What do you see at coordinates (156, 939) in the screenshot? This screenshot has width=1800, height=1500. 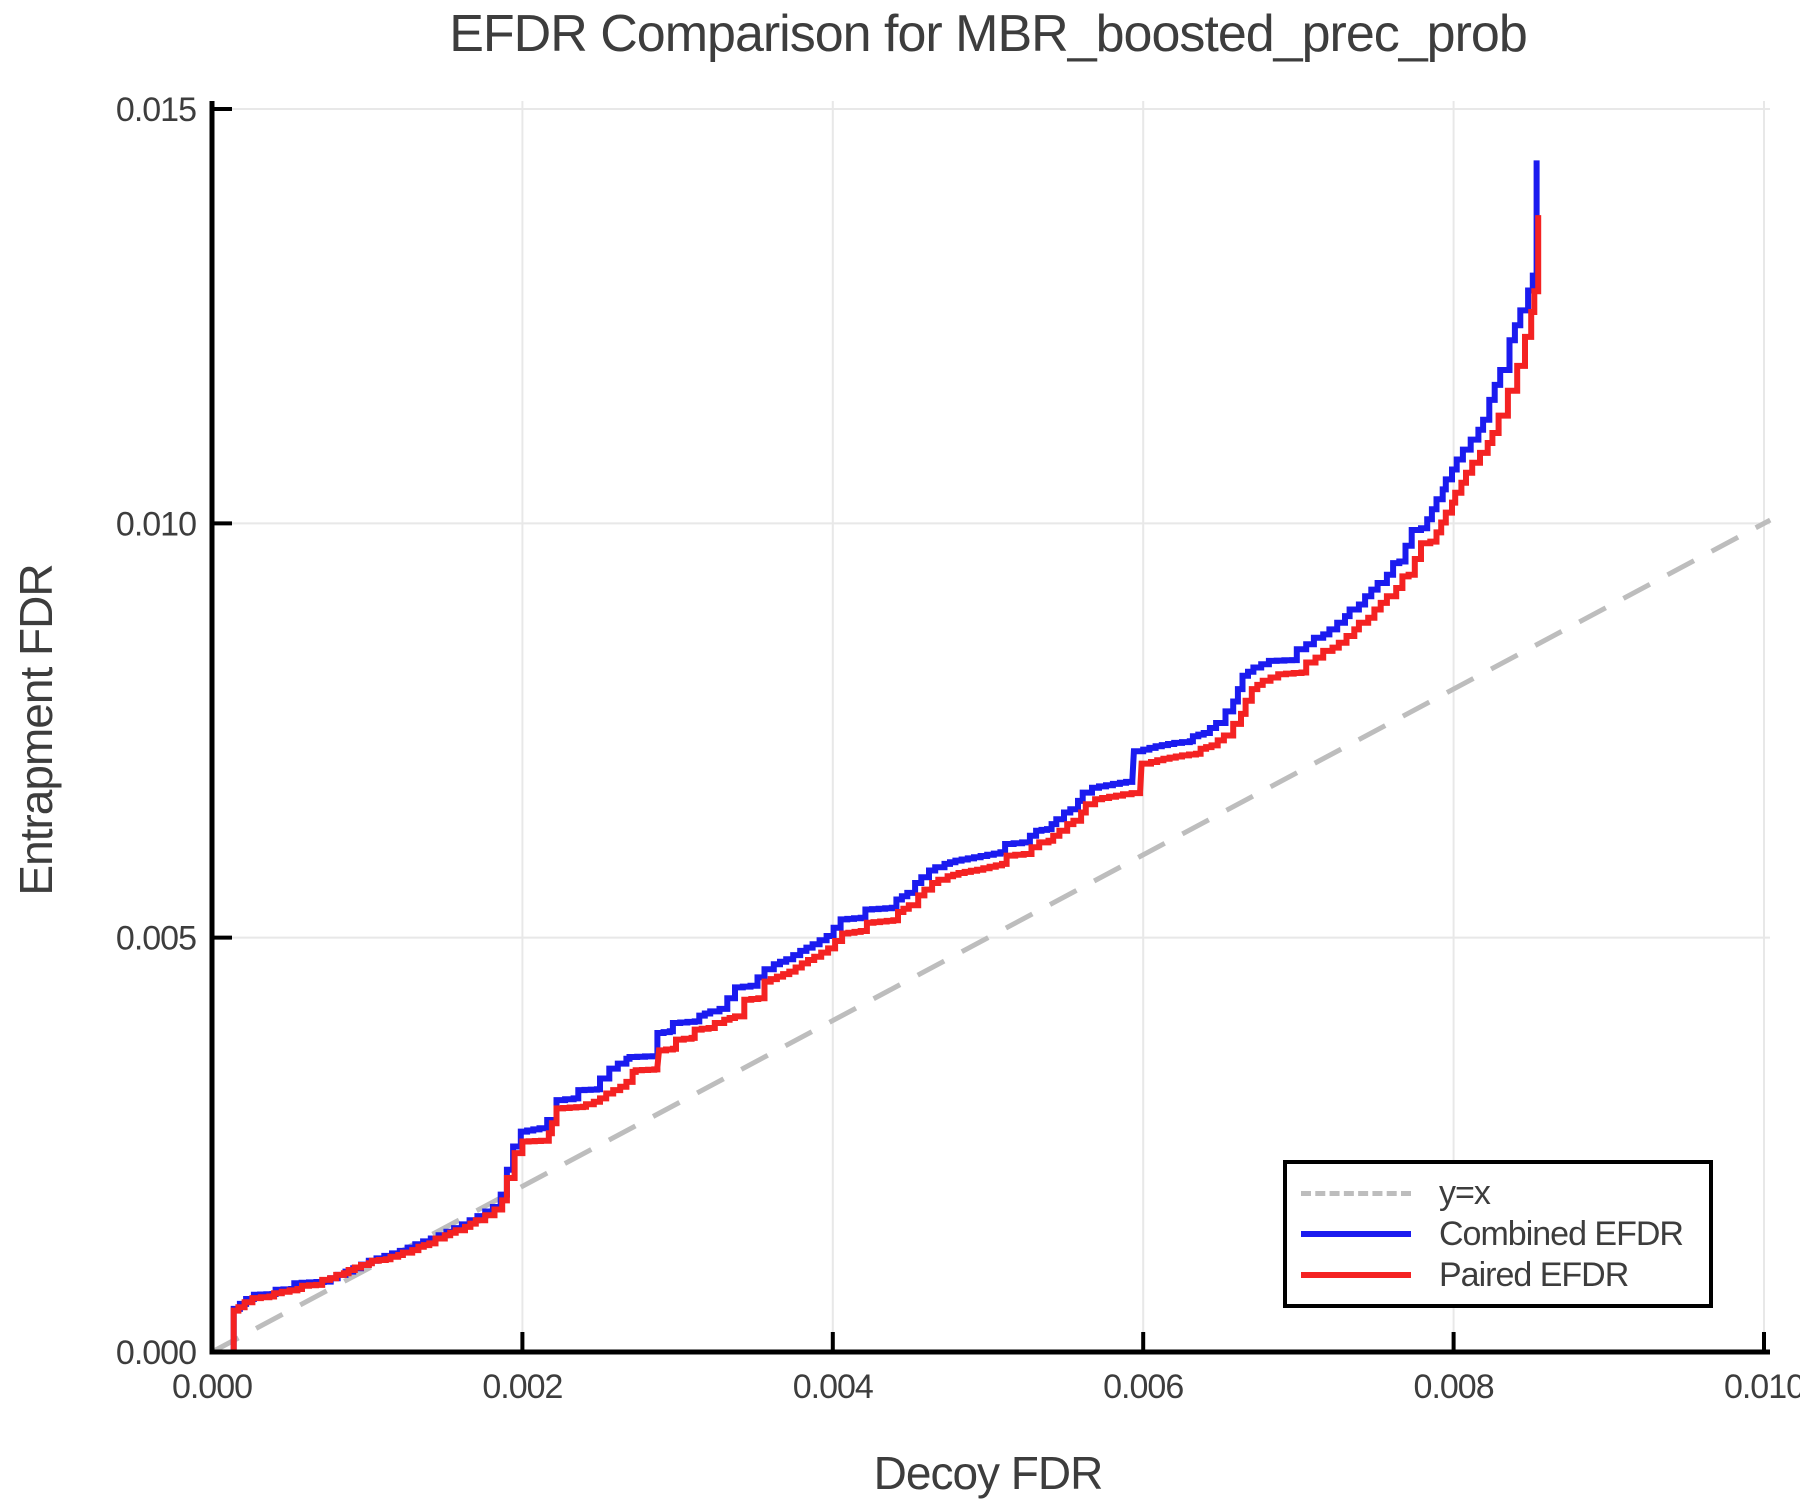 I see `y-tick-label: 0.005` at bounding box center [156, 939].